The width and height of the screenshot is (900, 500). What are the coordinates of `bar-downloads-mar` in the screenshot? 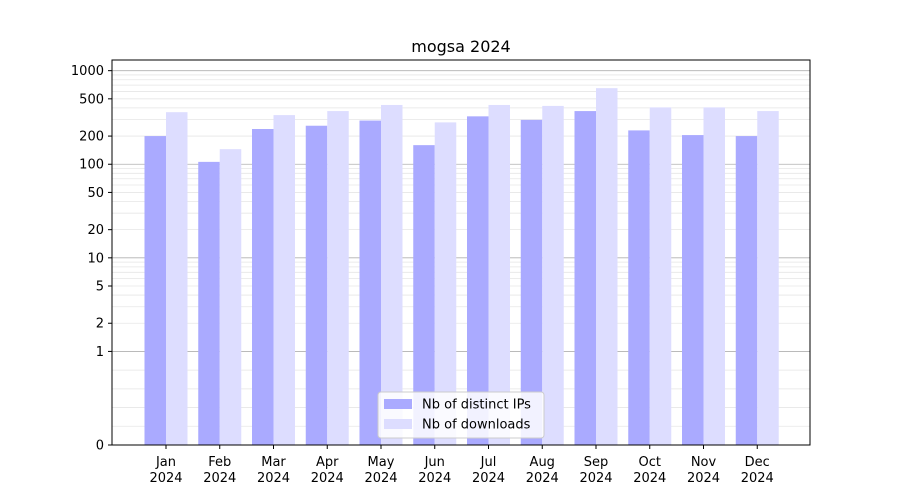 It's located at (284, 280).